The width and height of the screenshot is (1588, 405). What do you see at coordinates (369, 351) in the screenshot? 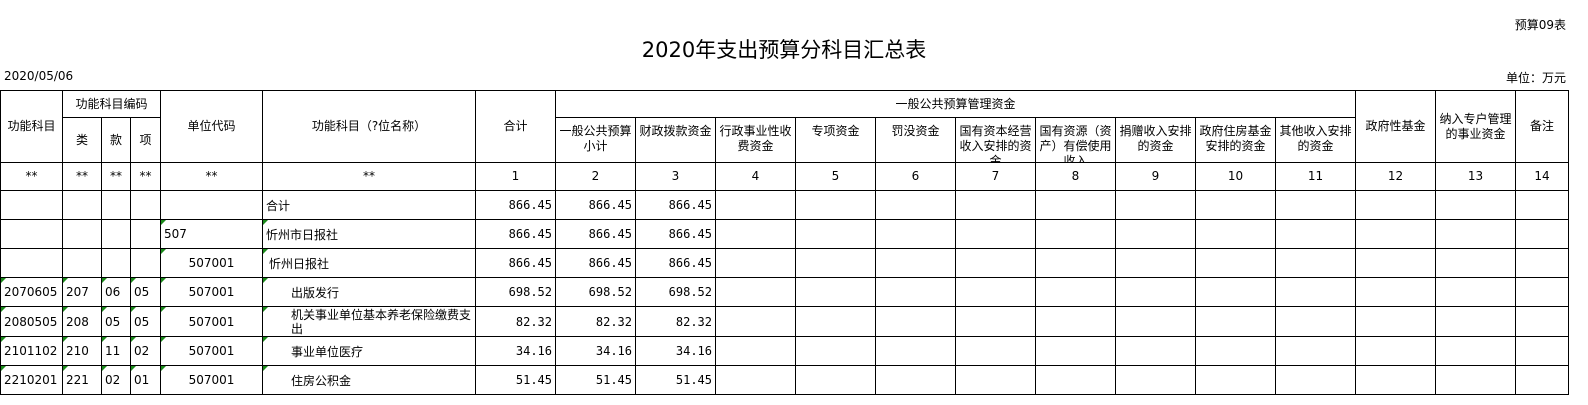
I see `cell-name: 事业单位医疗` at bounding box center [369, 351].